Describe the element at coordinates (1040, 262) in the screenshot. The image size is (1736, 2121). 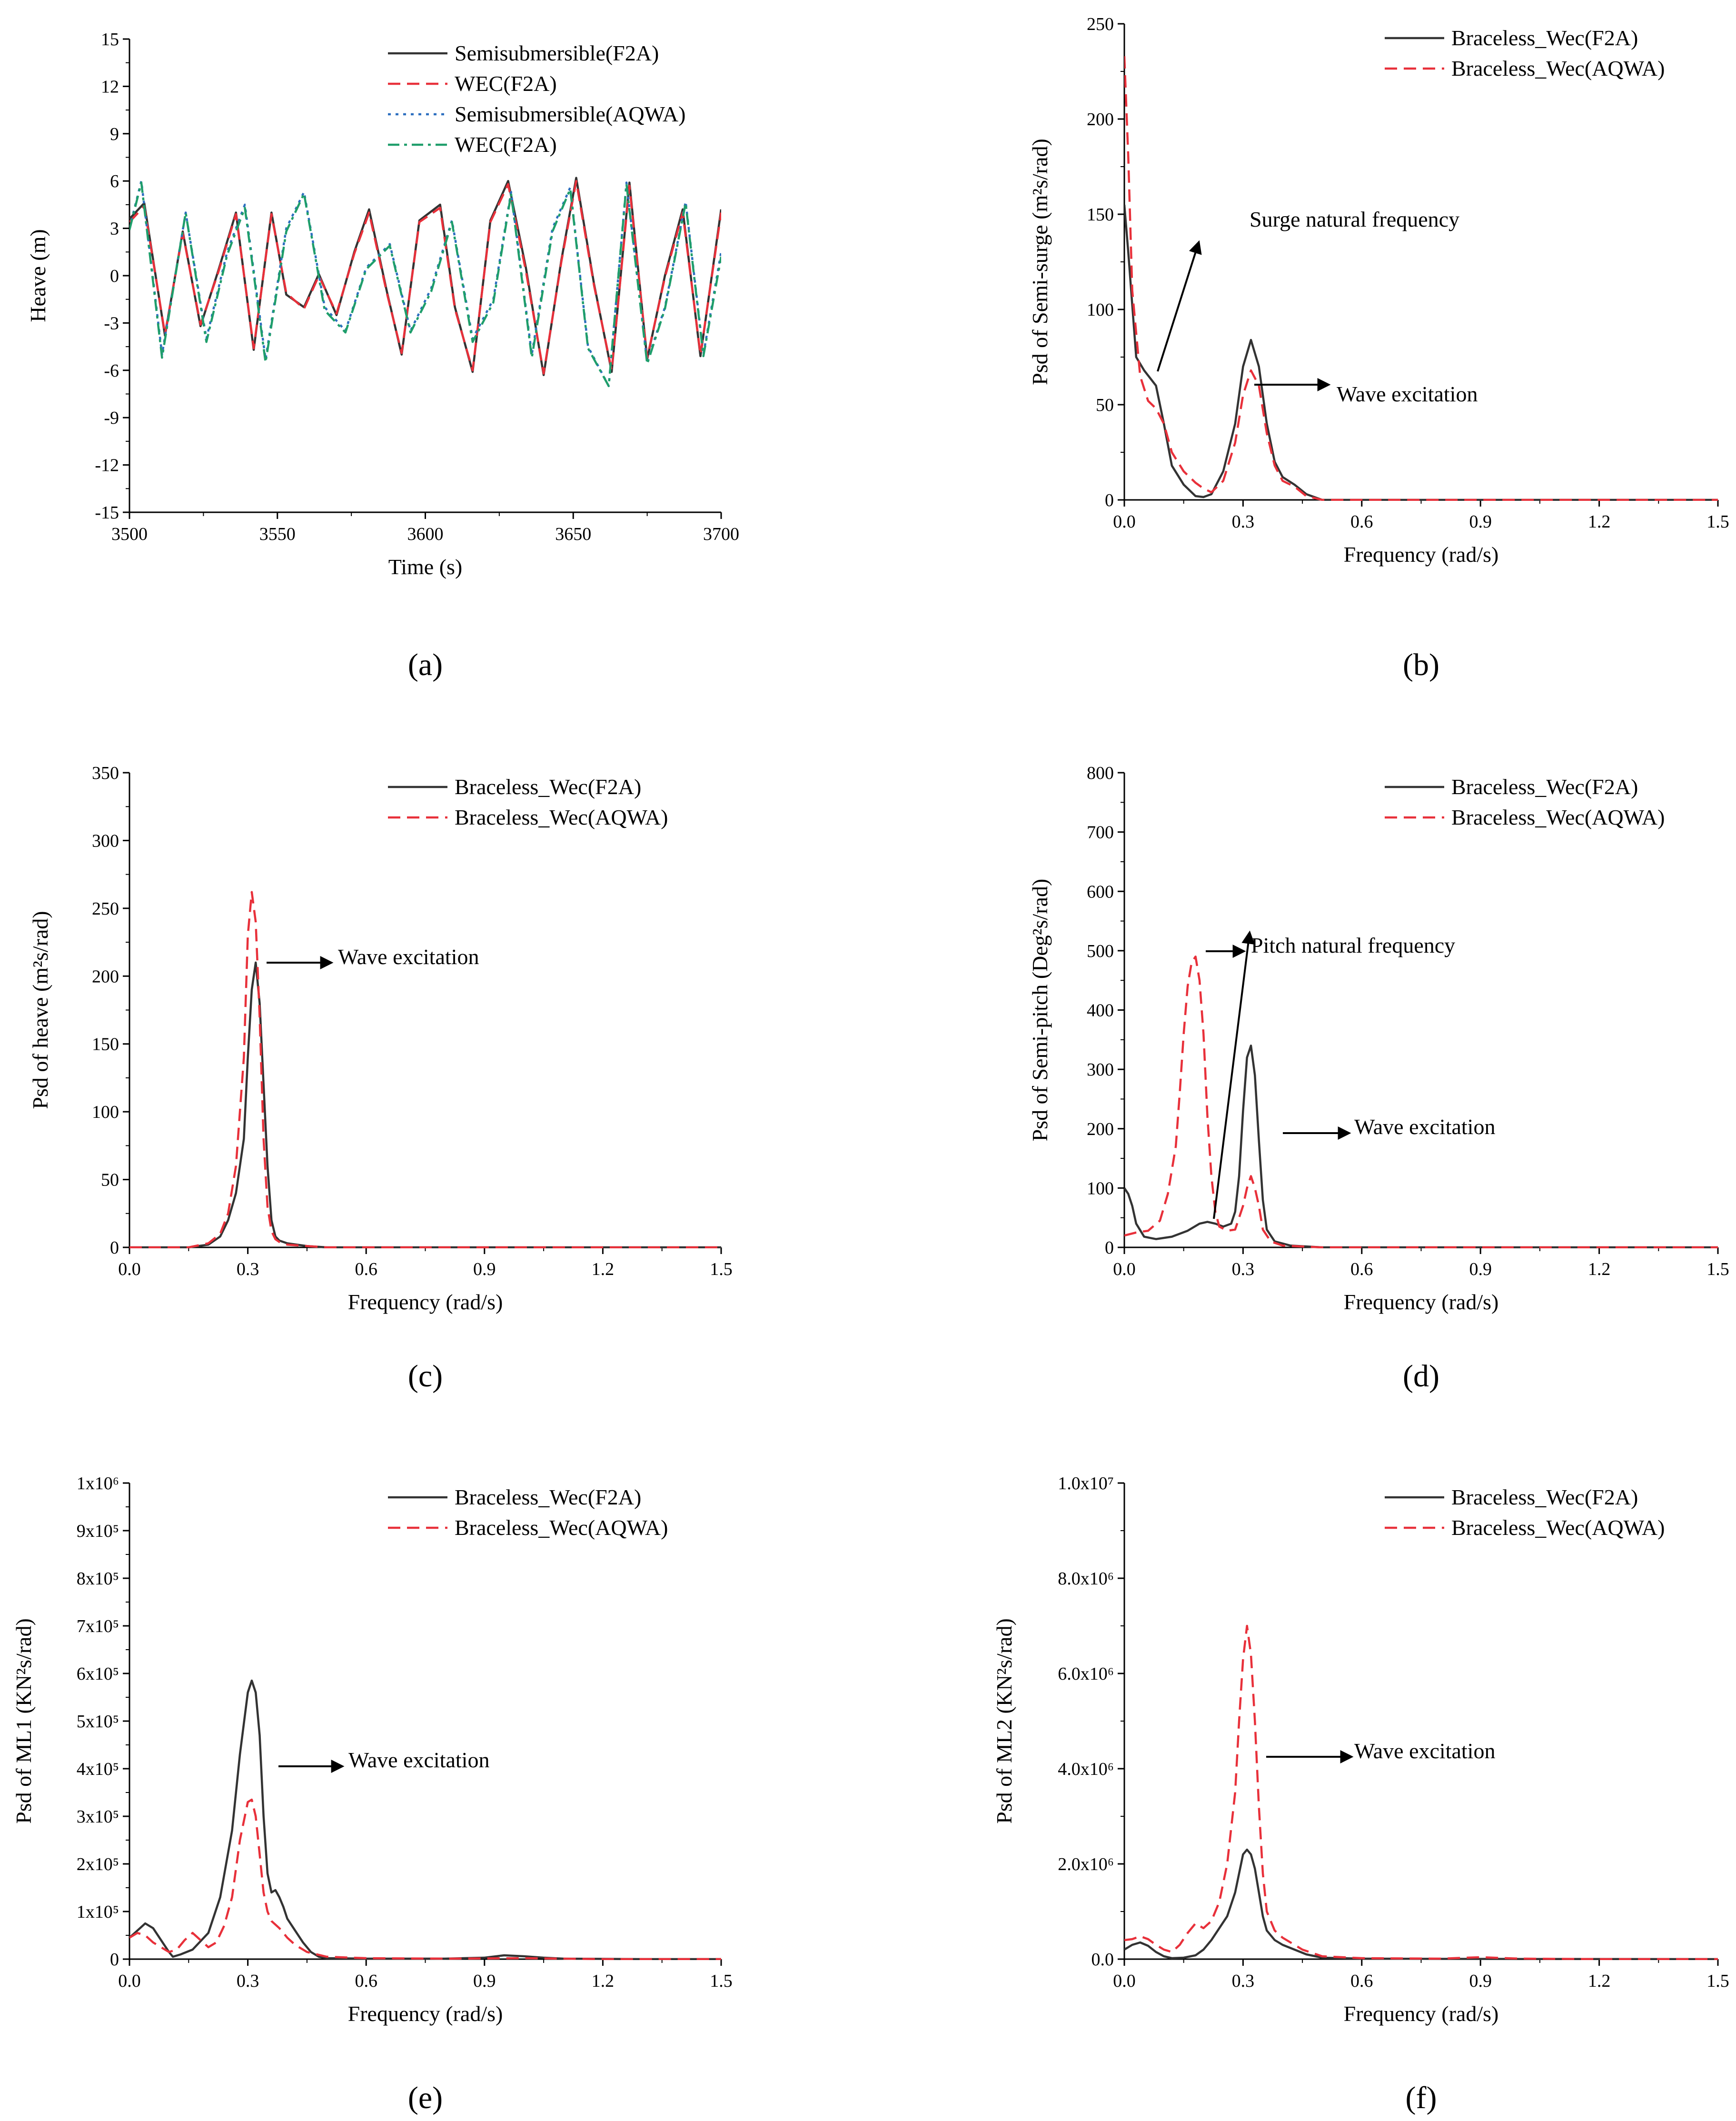
I see `y-axis-label: Psd of Semi-surge (m²s/rad)` at that location.